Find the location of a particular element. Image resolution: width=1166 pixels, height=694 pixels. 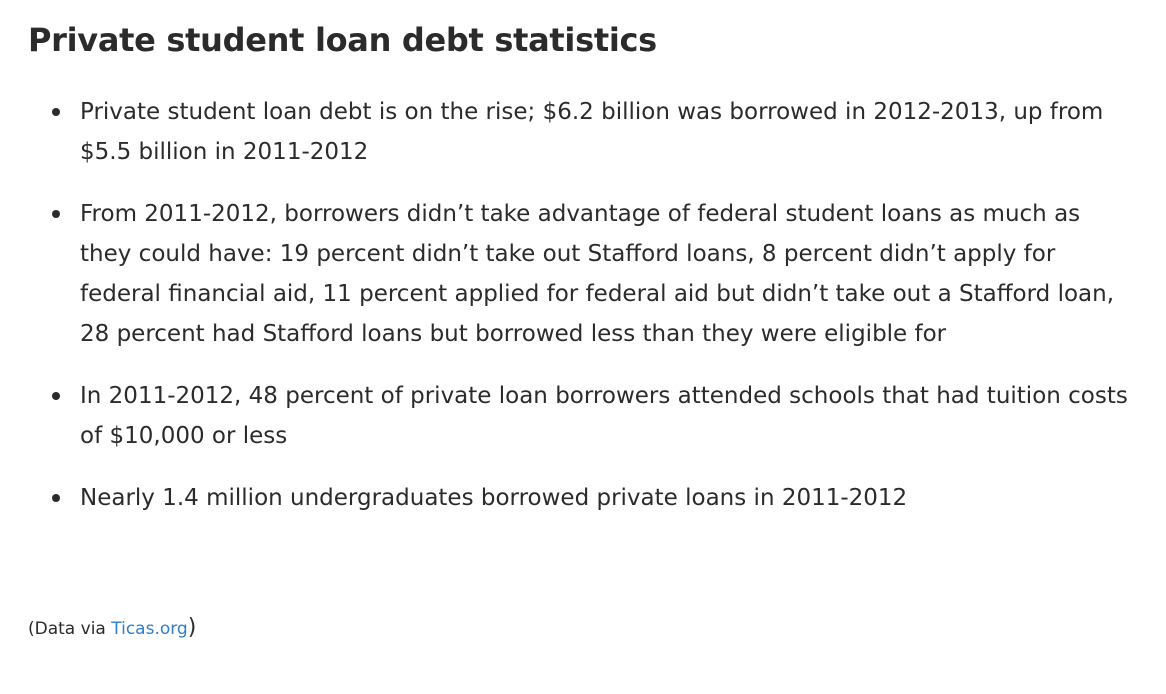

source-prefix: (Data via is located at coordinates (70, 629).